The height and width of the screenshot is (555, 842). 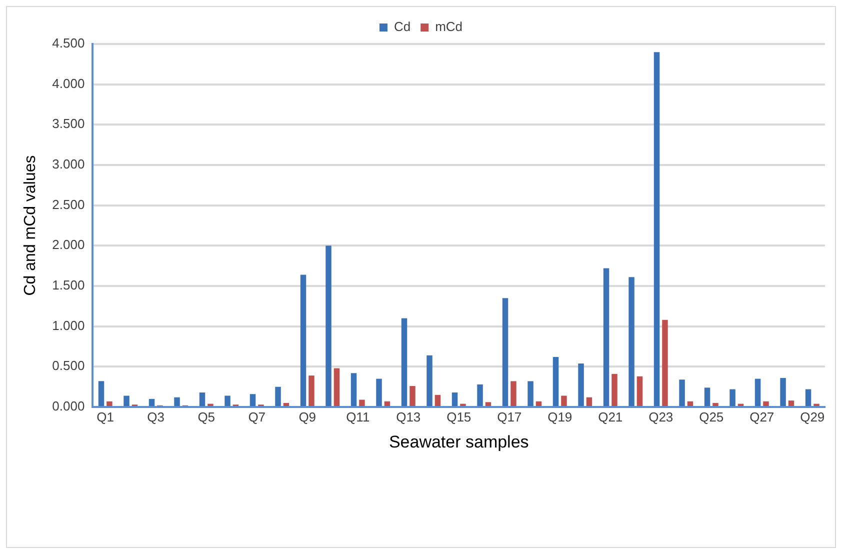 I want to click on y-tick-label: 2.000, so click(x=68, y=244).